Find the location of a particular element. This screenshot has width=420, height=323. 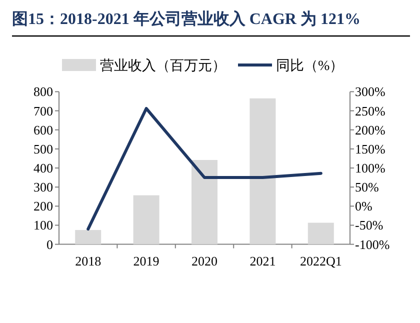

y-tick-label: 0 is located at coordinates (49, 244).